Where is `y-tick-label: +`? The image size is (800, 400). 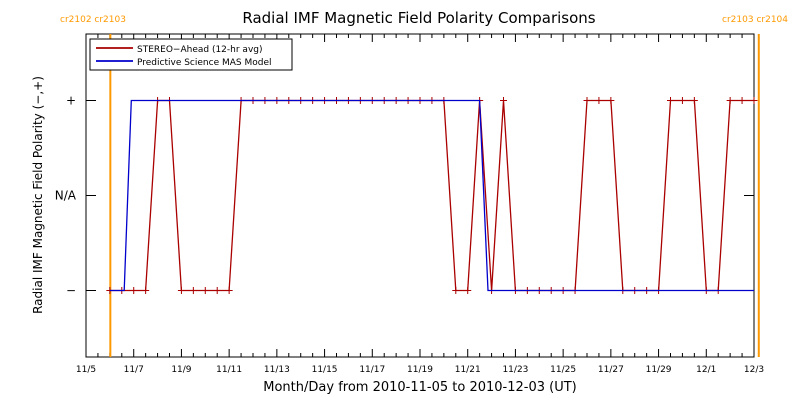
y-tick-label: + is located at coordinates (71, 101).